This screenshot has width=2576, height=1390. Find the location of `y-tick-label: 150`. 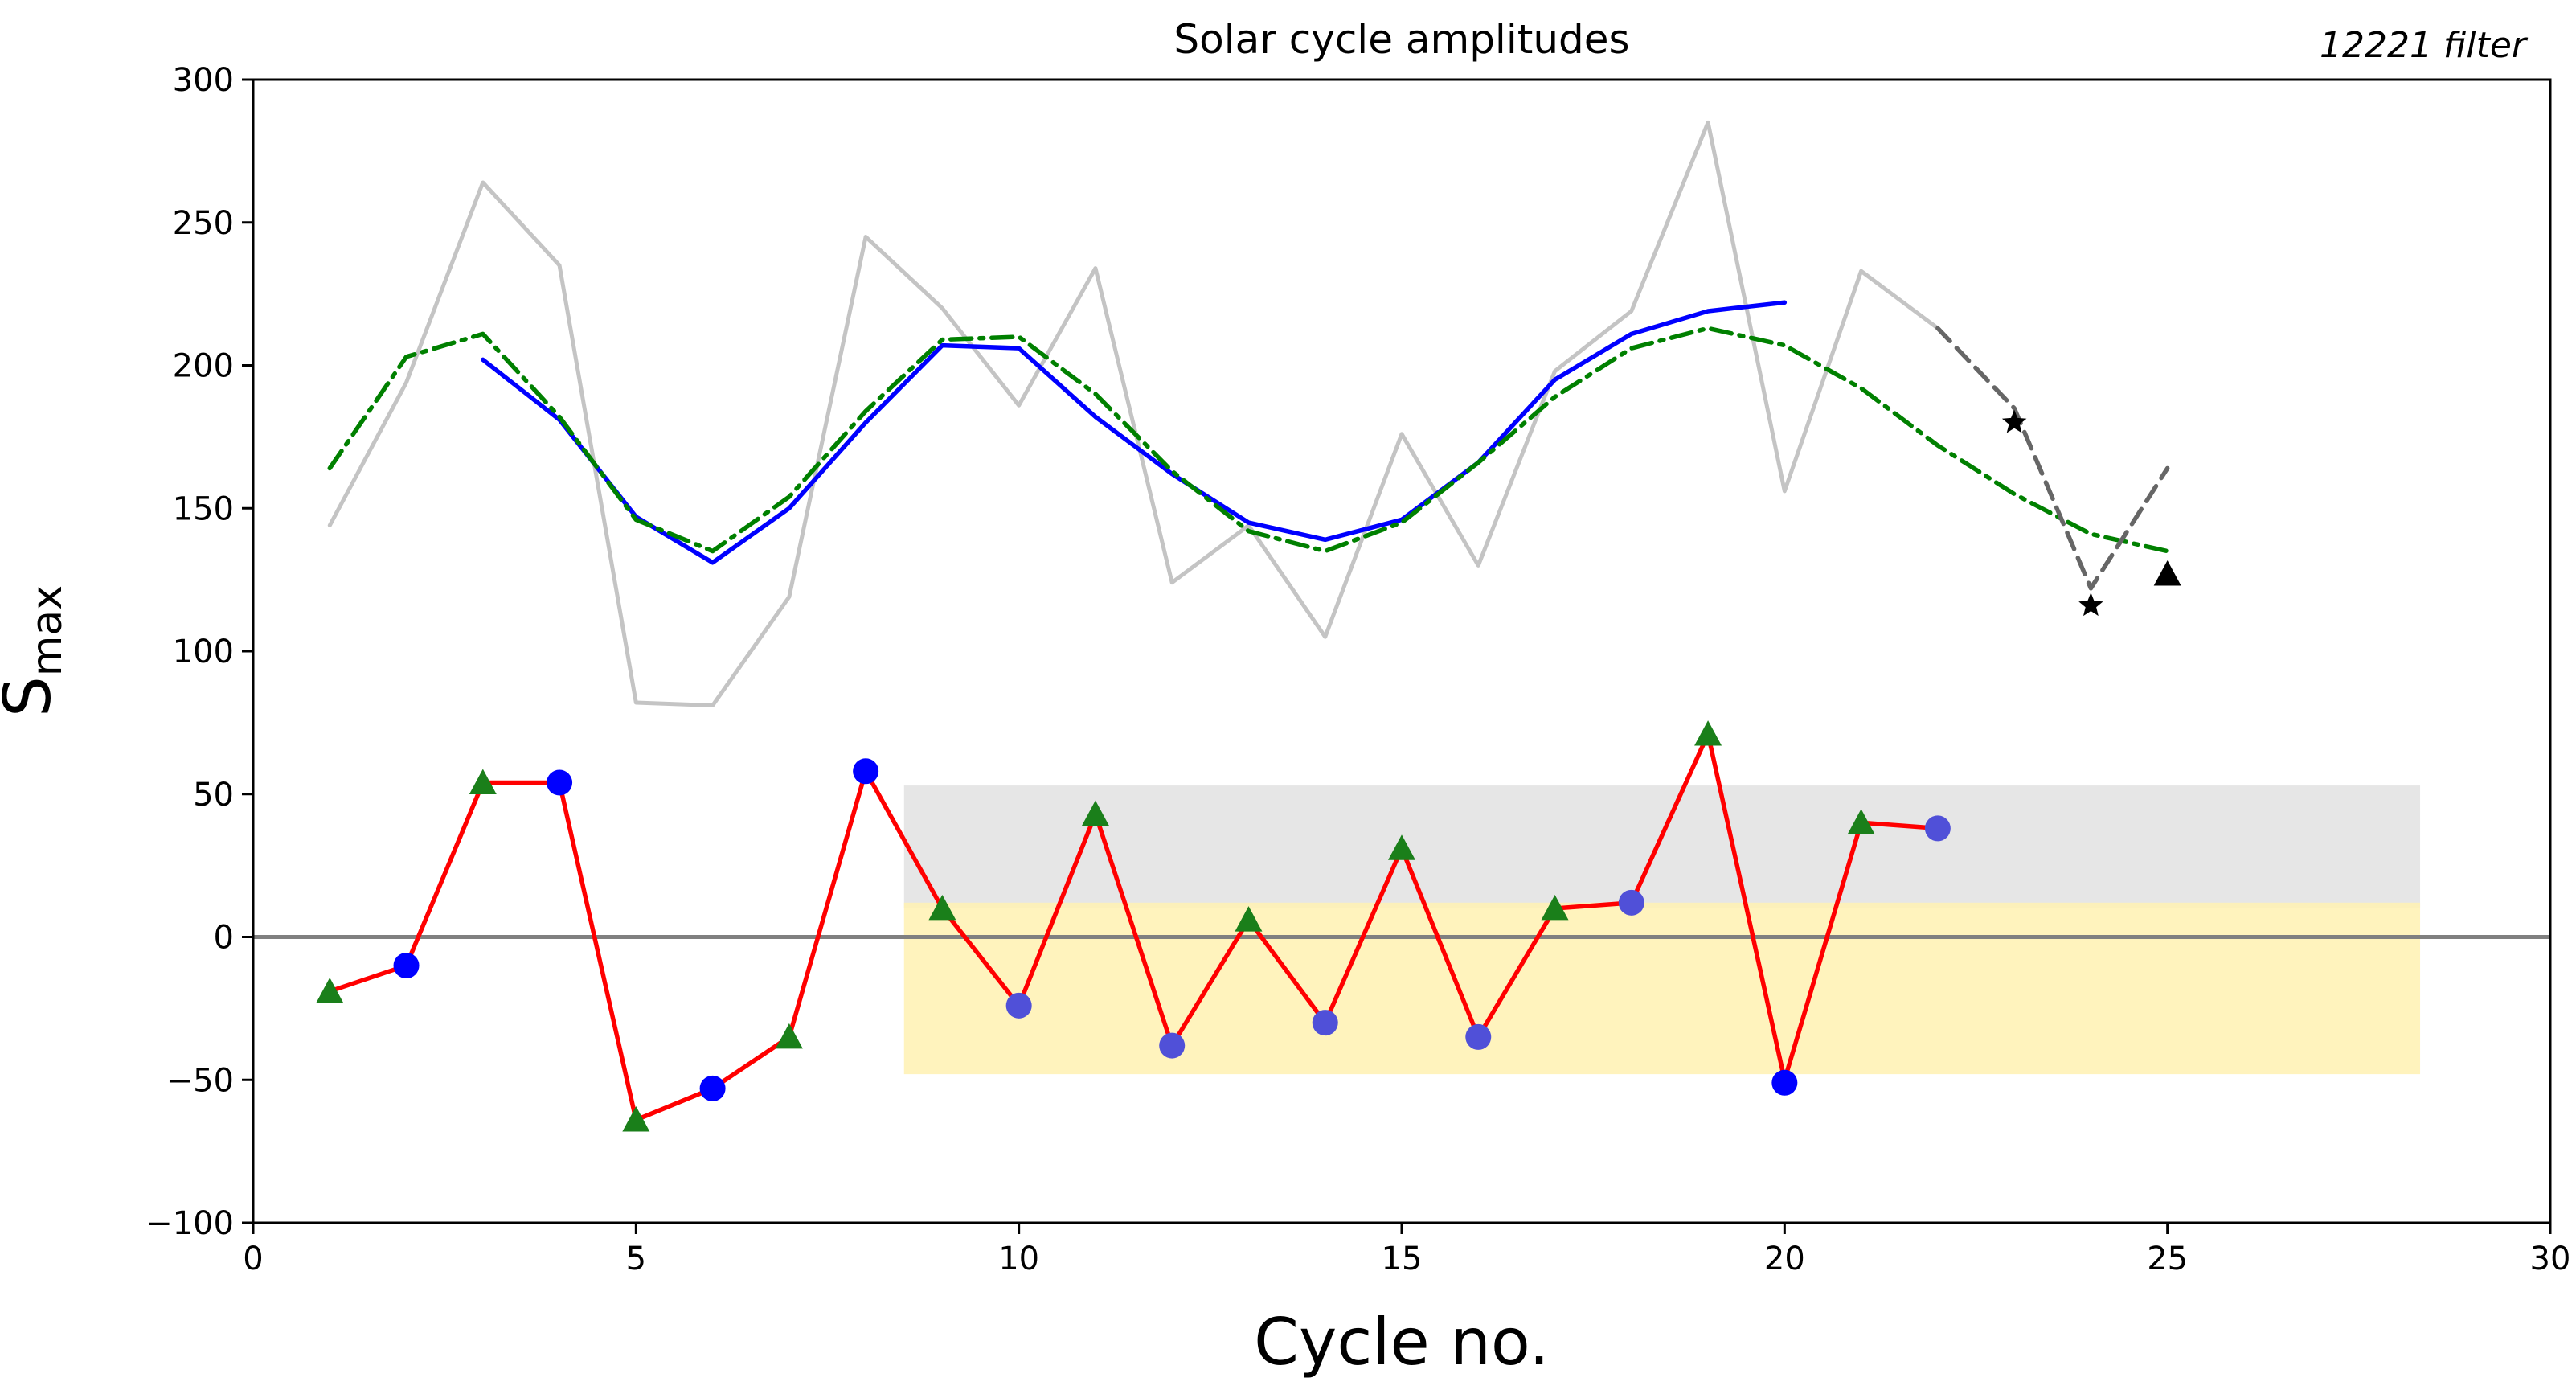

y-tick-label: 150 is located at coordinates (203, 508).